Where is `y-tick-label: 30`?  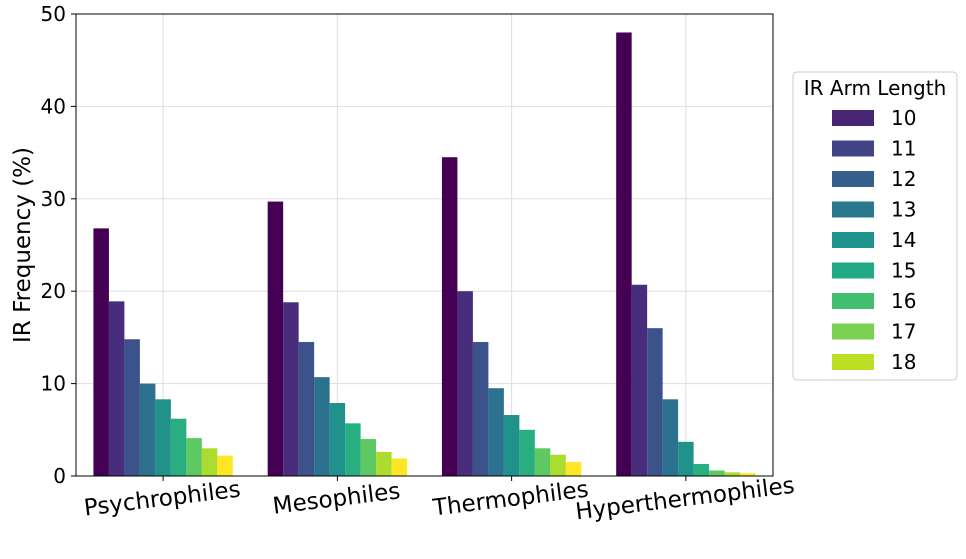
y-tick-label: 30 is located at coordinates (53, 199).